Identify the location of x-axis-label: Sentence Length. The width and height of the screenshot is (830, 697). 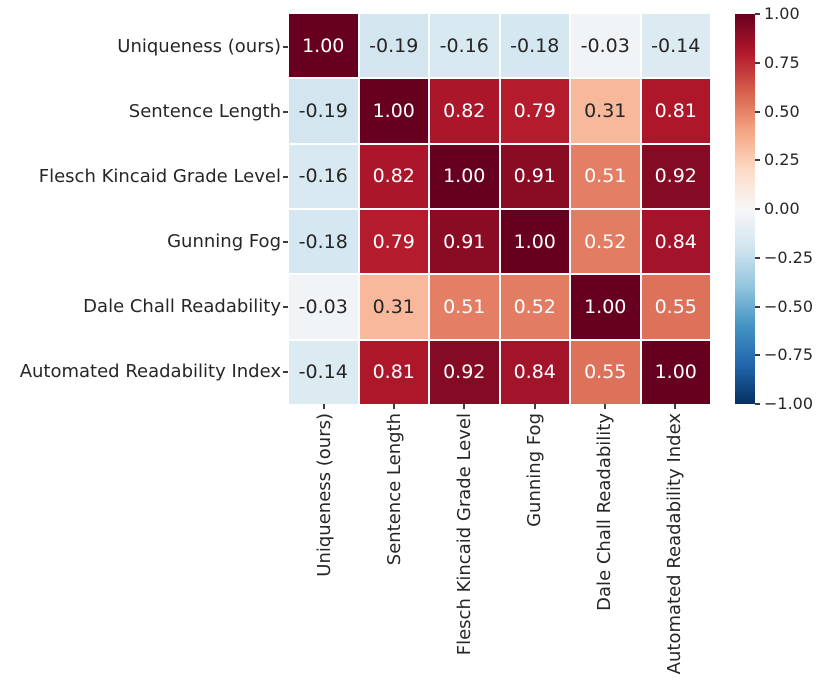
(394, 489).